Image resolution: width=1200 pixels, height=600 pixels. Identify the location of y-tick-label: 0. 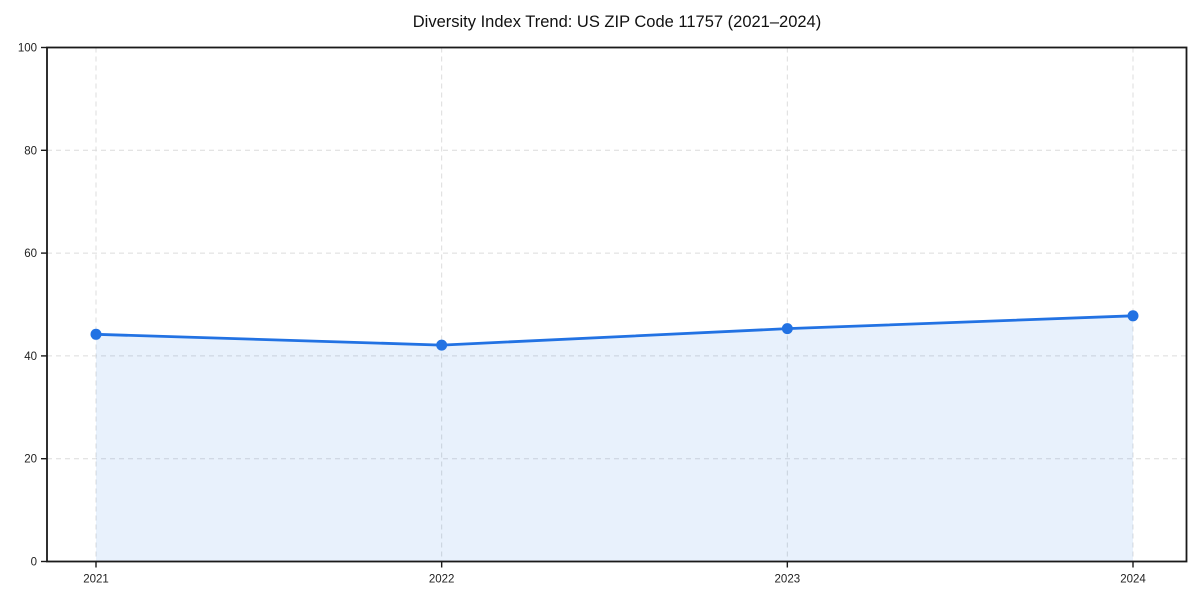
(34, 563).